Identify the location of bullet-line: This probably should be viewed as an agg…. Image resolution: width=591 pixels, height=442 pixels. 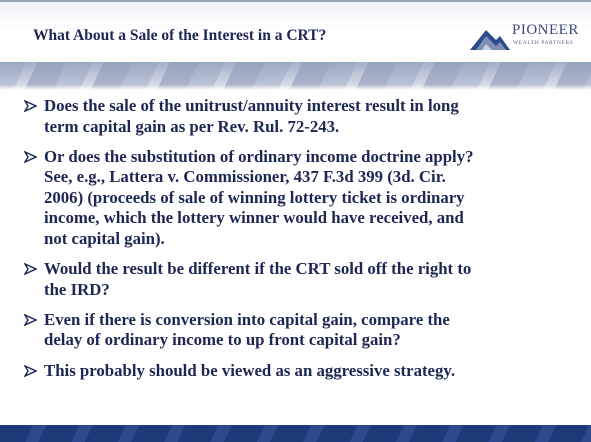
(250, 370).